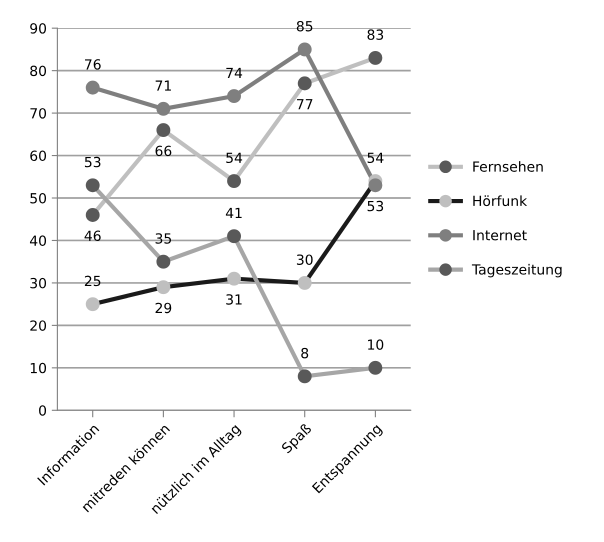  Describe the element at coordinates (304, 104) in the screenshot. I see `data-label: 77` at that location.